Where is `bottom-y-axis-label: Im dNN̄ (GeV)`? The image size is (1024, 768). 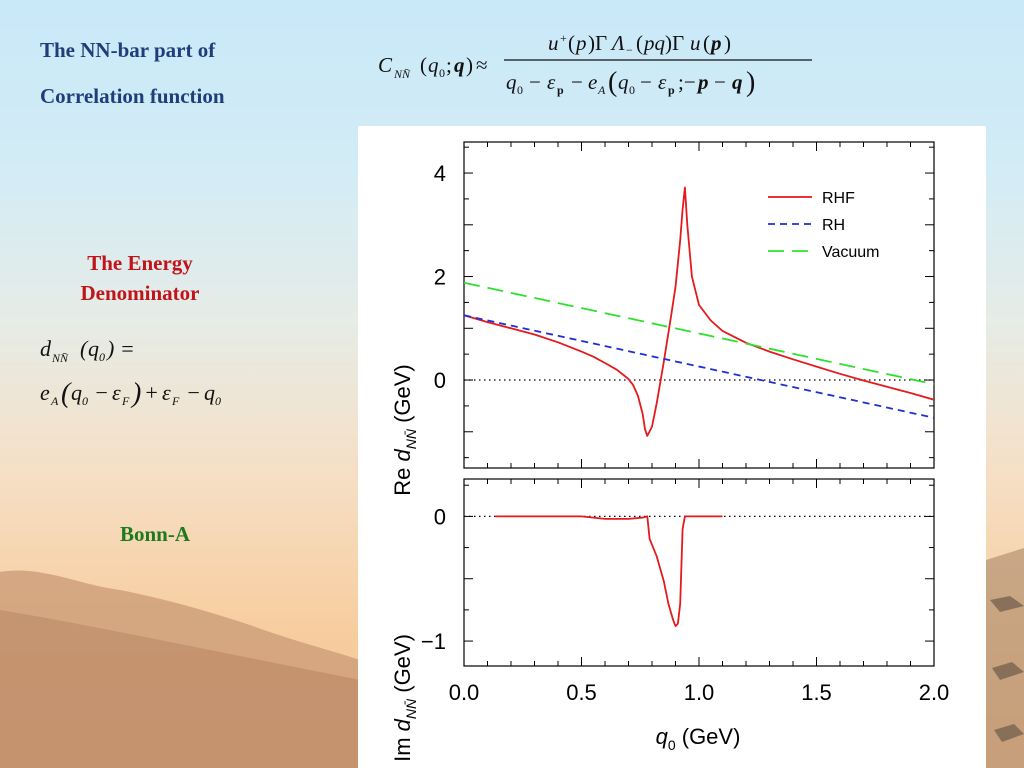 bottom-y-axis-label: Im dNN̄ (GeV) is located at coordinates (404, 698).